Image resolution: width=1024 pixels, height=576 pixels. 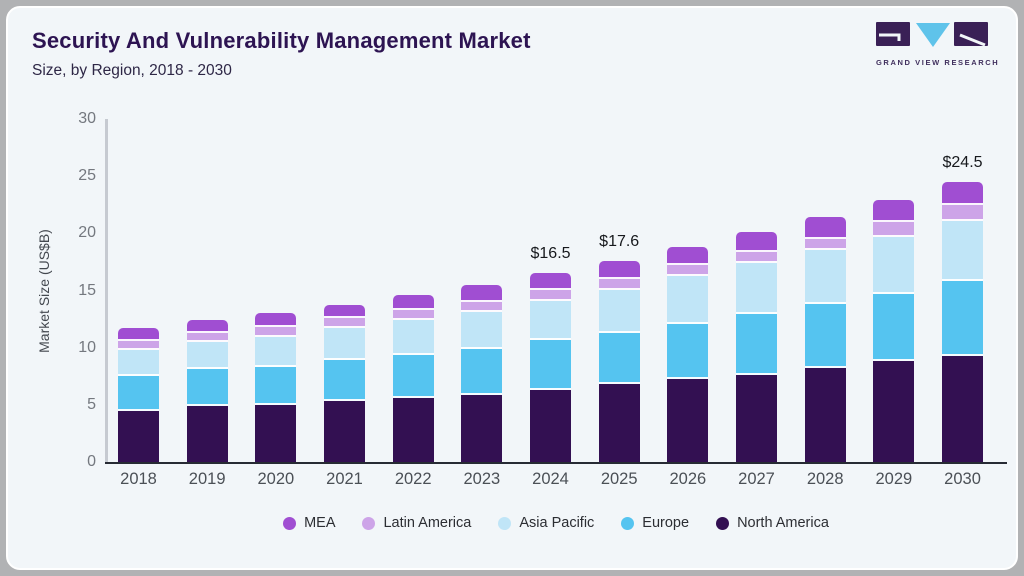 What do you see at coordinates (619, 241) in the screenshot?
I see `value-label-2025: $17.6` at bounding box center [619, 241].